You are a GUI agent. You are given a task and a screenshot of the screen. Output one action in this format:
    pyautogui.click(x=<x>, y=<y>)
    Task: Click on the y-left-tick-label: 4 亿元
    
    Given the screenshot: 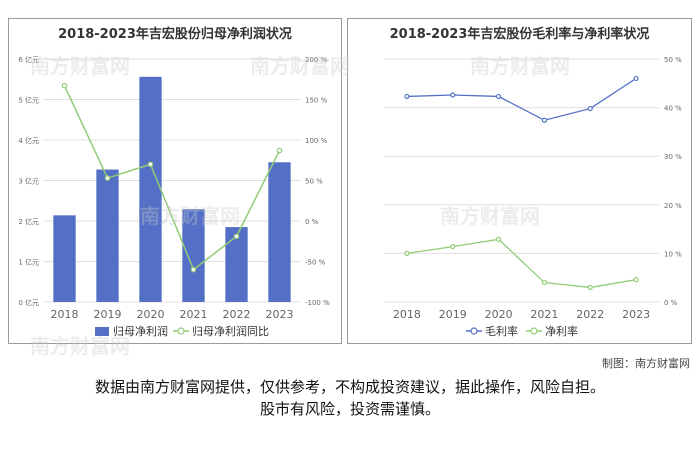 What is the action you would take?
    pyautogui.click(x=28, y=140)
    